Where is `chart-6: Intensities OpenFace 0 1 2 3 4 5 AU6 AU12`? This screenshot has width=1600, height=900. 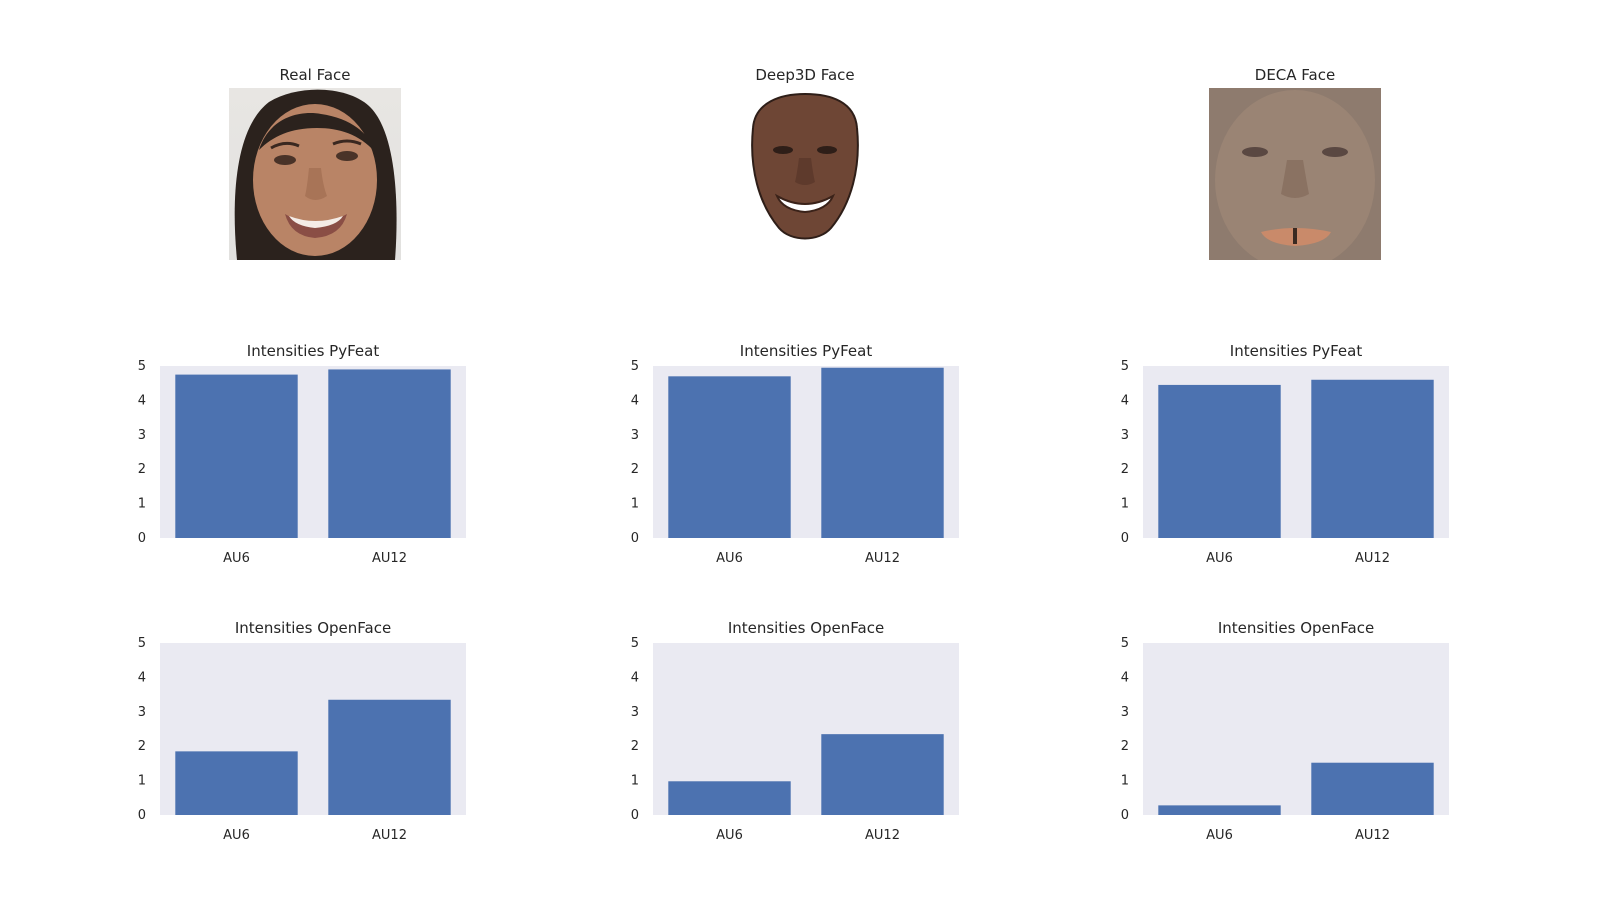
chart-6: Intensities OpenFace 0 1 2 3 4 5 AU6 AU12 is located at coordinates (1285, 731).